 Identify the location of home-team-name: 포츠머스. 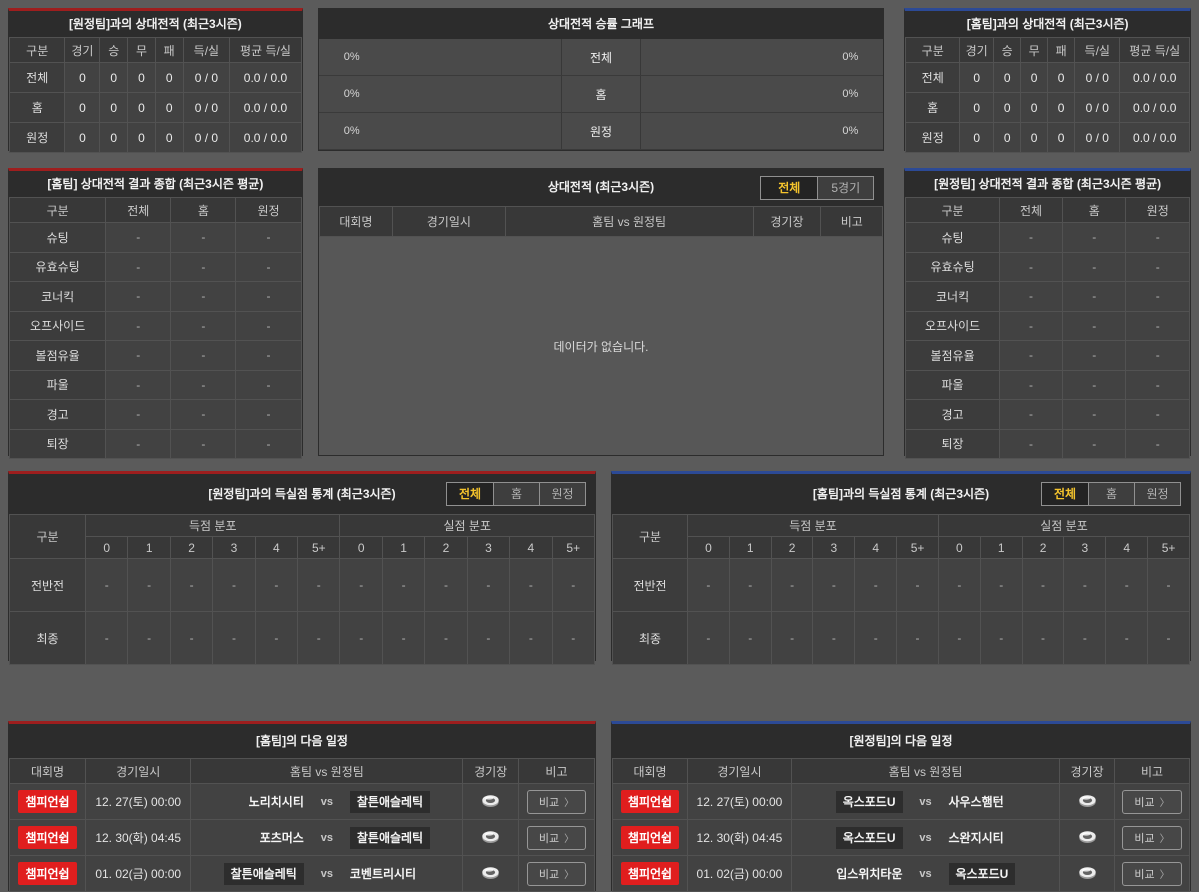
(281, 838).